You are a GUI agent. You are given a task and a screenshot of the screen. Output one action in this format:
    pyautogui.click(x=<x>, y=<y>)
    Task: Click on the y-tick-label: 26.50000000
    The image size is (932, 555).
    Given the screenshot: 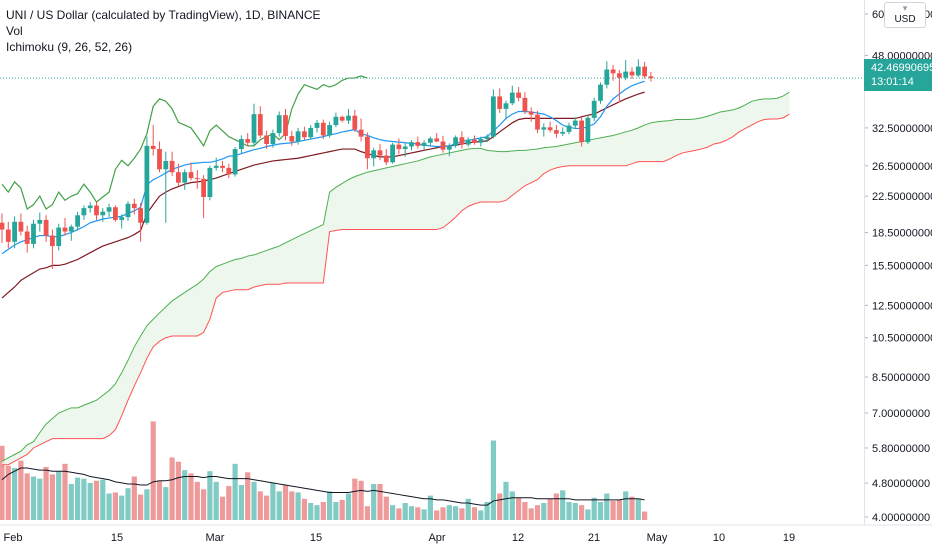 What is the action you would take?
    pyautogui.click(x=902, y=167)
    